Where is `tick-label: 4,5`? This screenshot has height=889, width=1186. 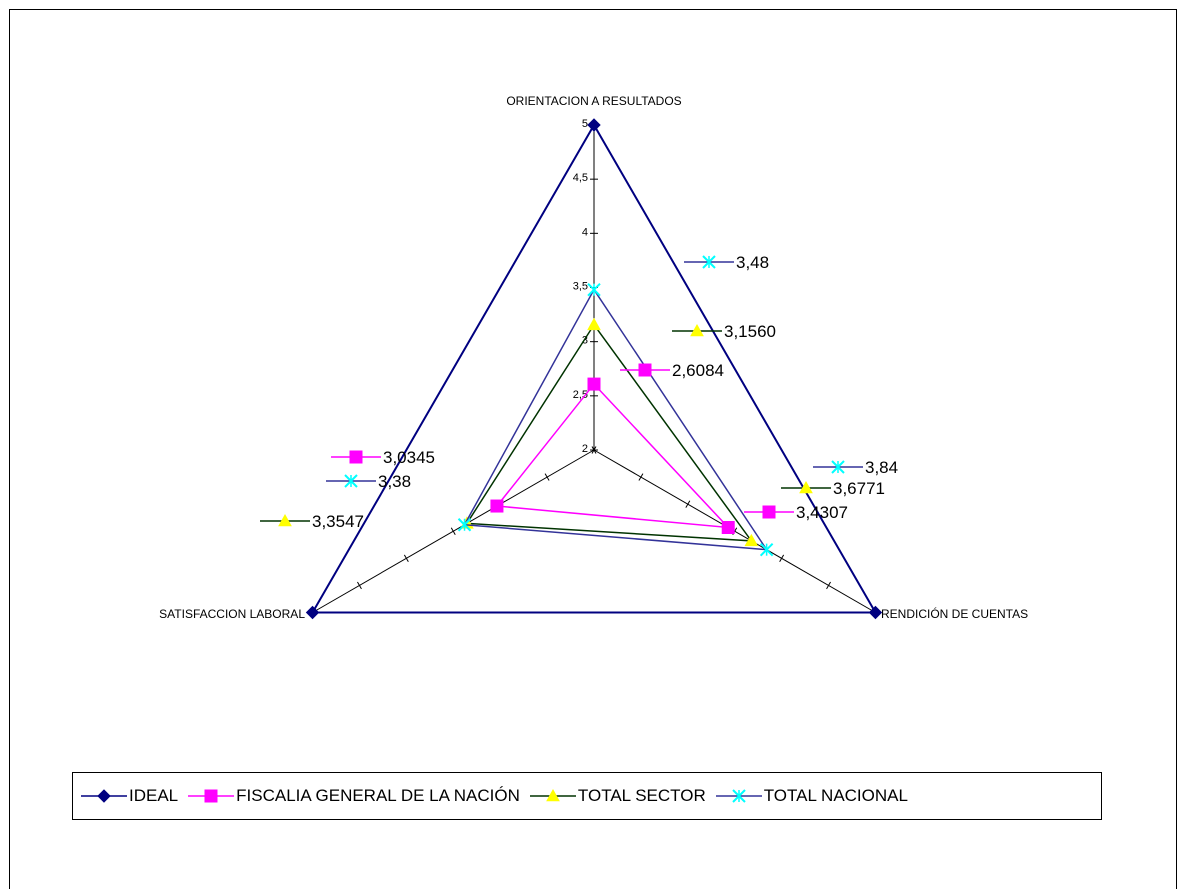 tick-label: 4,5 is located at coordinates (580, 178).